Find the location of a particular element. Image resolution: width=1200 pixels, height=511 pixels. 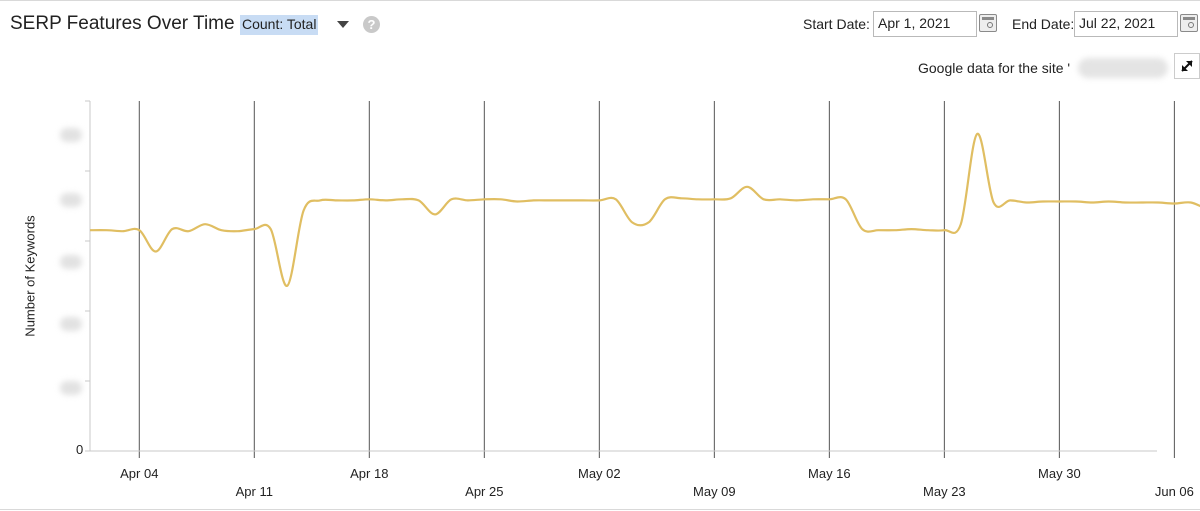

chart-title: SERP Features Over Time is located at coordinates (122, 23).